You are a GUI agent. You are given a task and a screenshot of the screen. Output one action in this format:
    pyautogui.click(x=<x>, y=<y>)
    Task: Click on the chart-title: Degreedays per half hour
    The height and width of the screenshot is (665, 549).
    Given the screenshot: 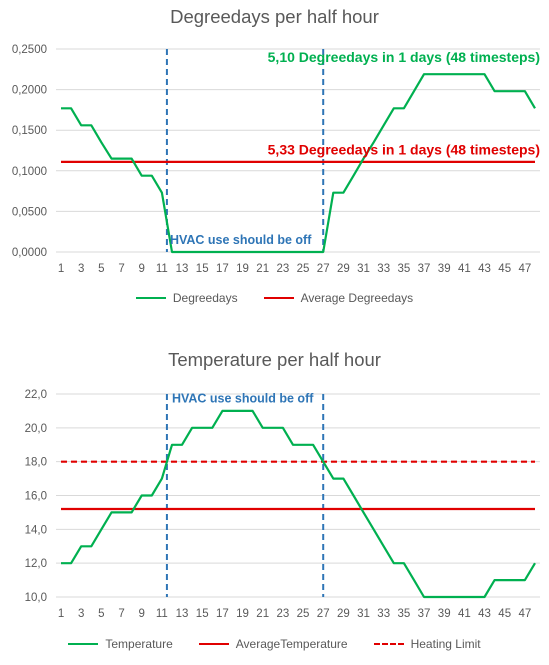 What is the action you would take?
    pyautogui.click(x=274, y=16)
    